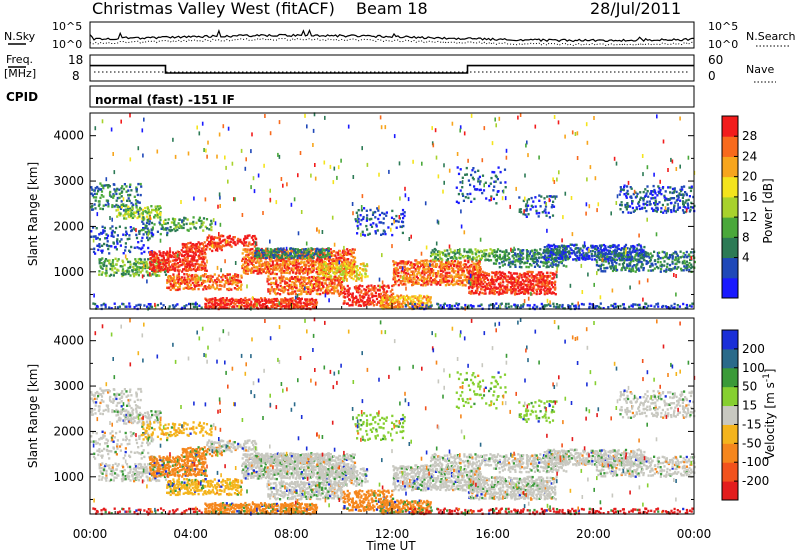  What do you see at coordinates (165, 100) in the screenshot?
I see `cpid-value: normal (fast) -151 IF` at bounding box center [165, 100].